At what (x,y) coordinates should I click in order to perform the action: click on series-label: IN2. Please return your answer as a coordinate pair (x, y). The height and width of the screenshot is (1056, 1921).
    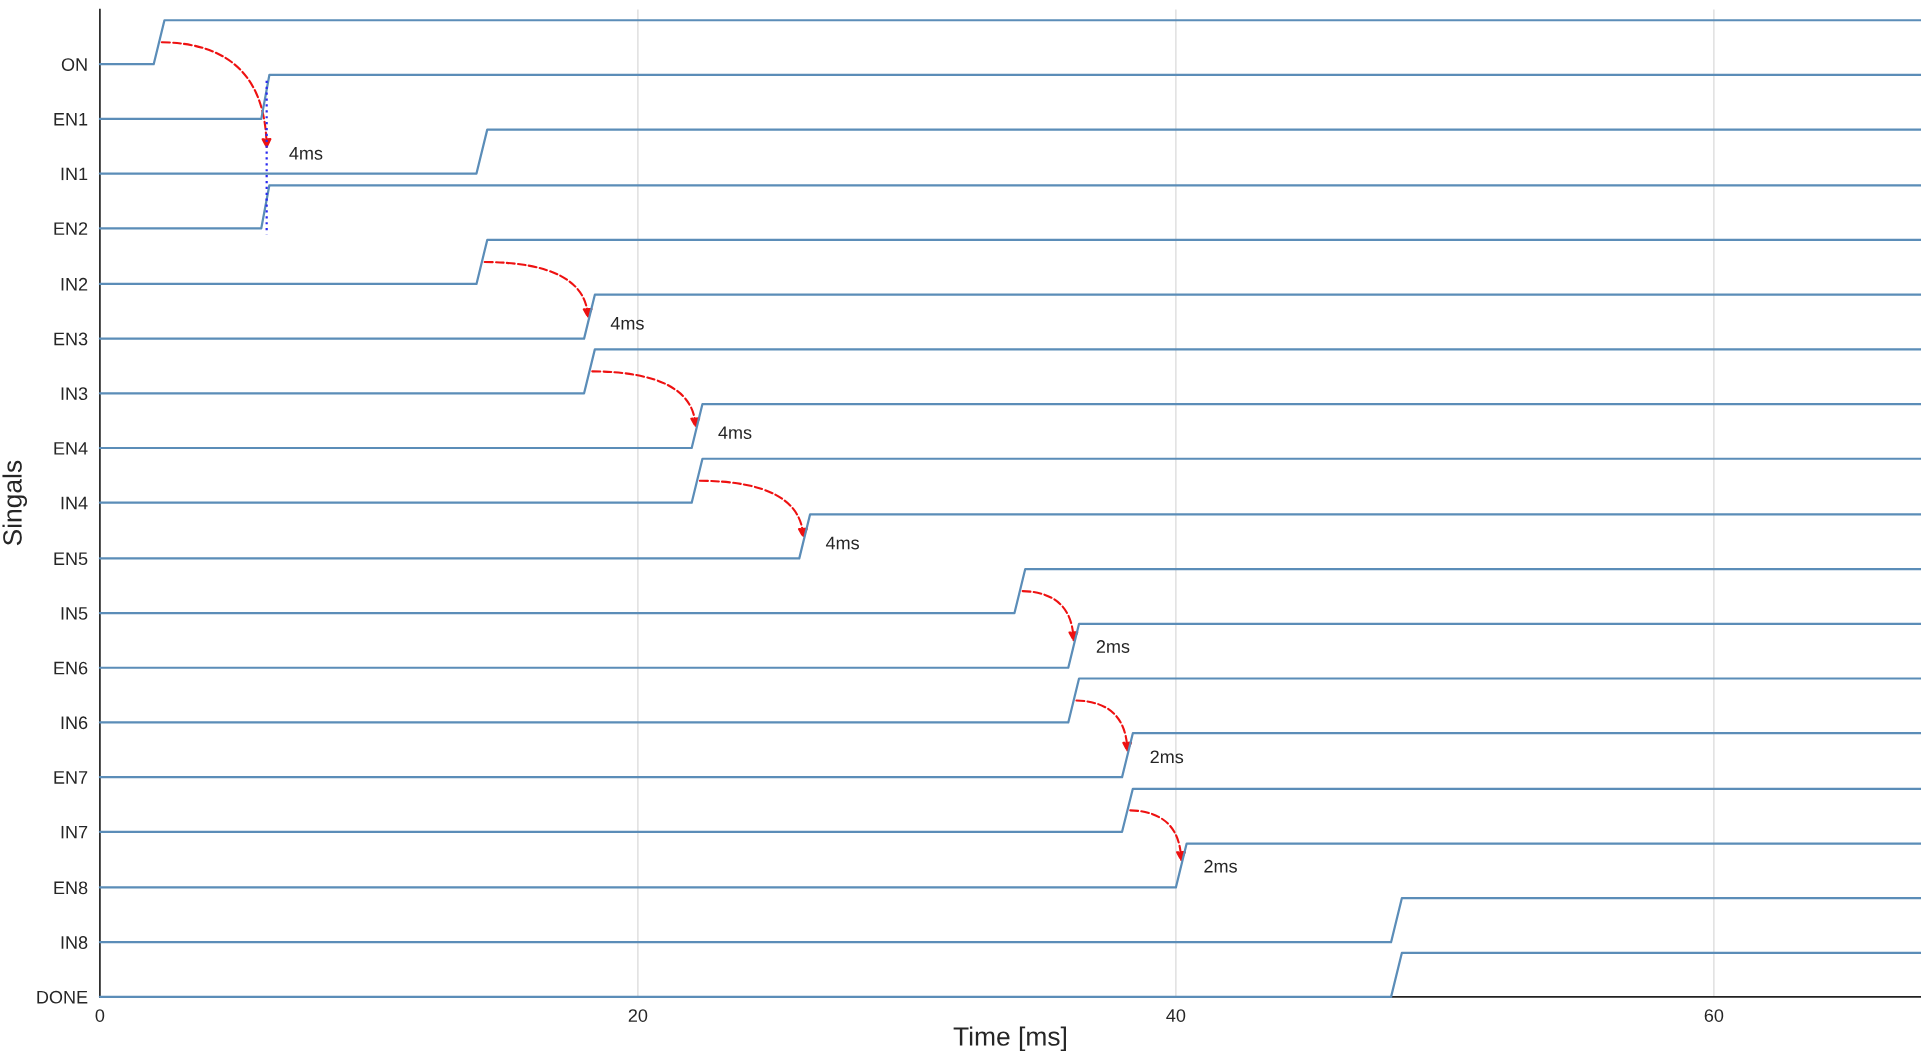
    Looking at the image, I should click on (74, 284).